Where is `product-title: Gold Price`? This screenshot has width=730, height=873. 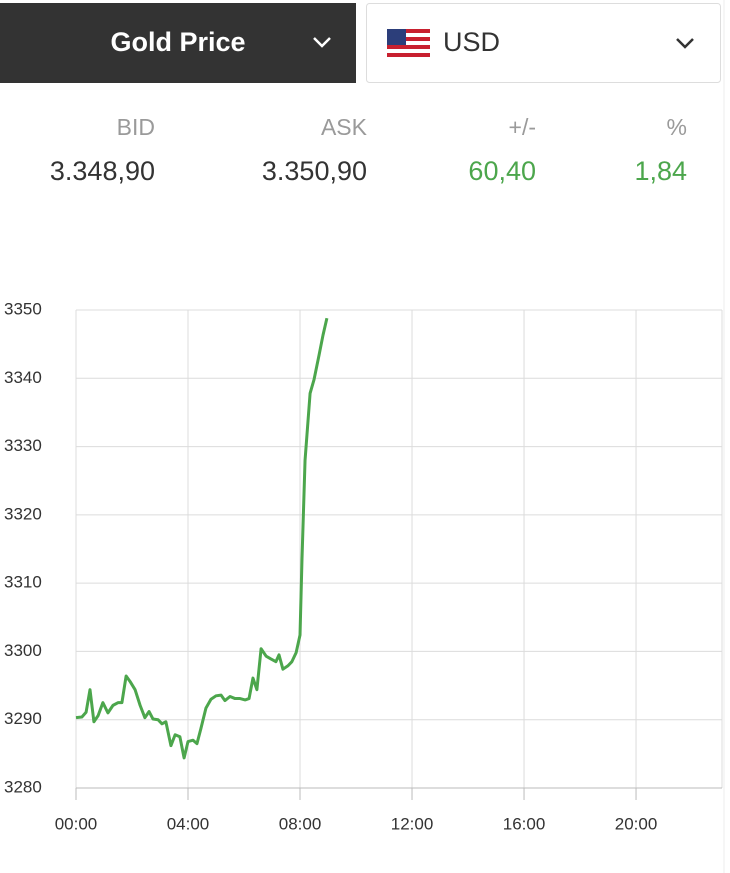 product-title: Gold Price is located at coordinates (177, 42).